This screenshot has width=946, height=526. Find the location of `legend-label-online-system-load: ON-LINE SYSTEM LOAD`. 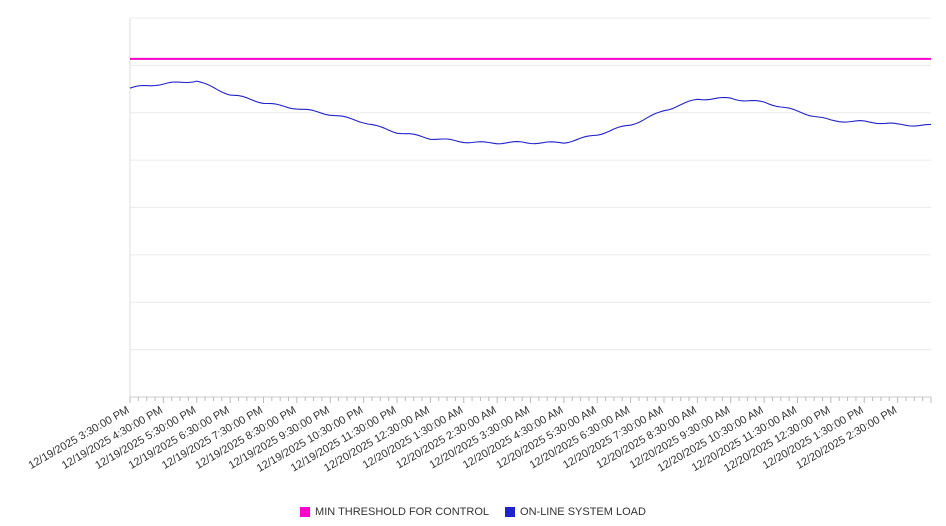

legend-label-online-system-load: ON-LINE SYSTEM LOAD is located at coordinates (583, 512).